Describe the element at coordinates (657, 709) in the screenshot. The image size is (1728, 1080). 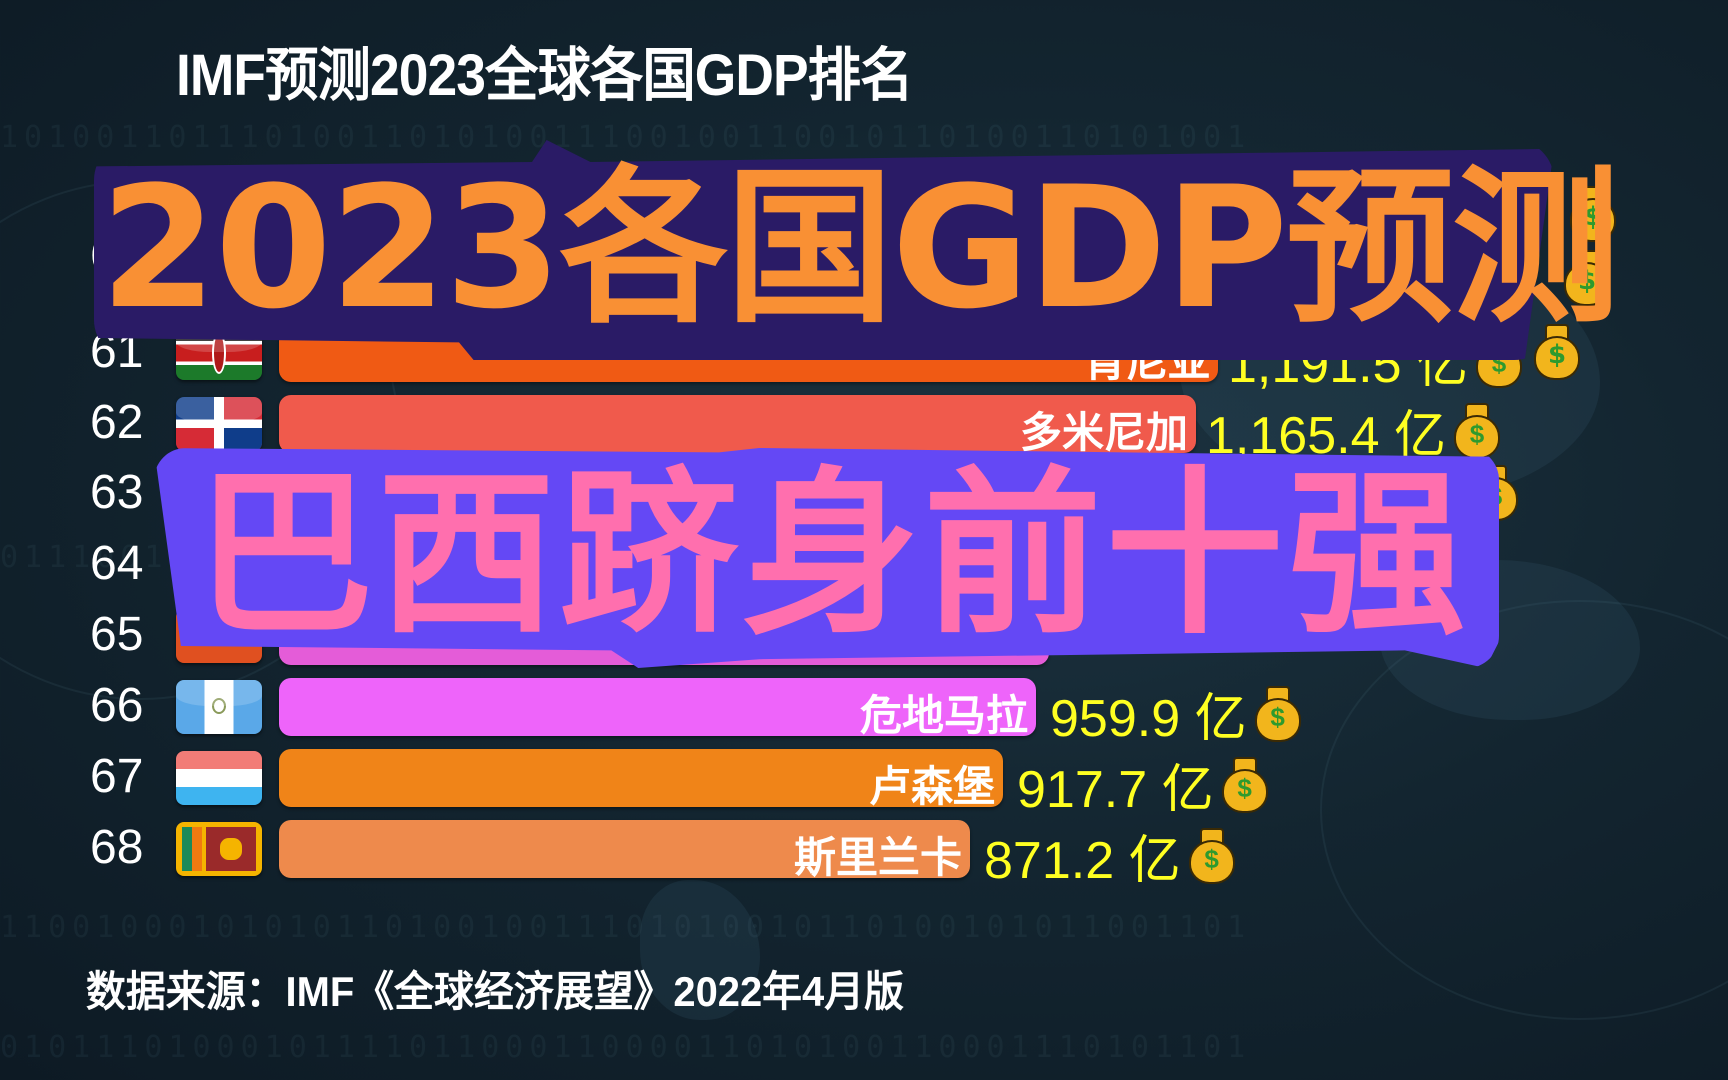
I see `bar: 危地马拉` at that location.